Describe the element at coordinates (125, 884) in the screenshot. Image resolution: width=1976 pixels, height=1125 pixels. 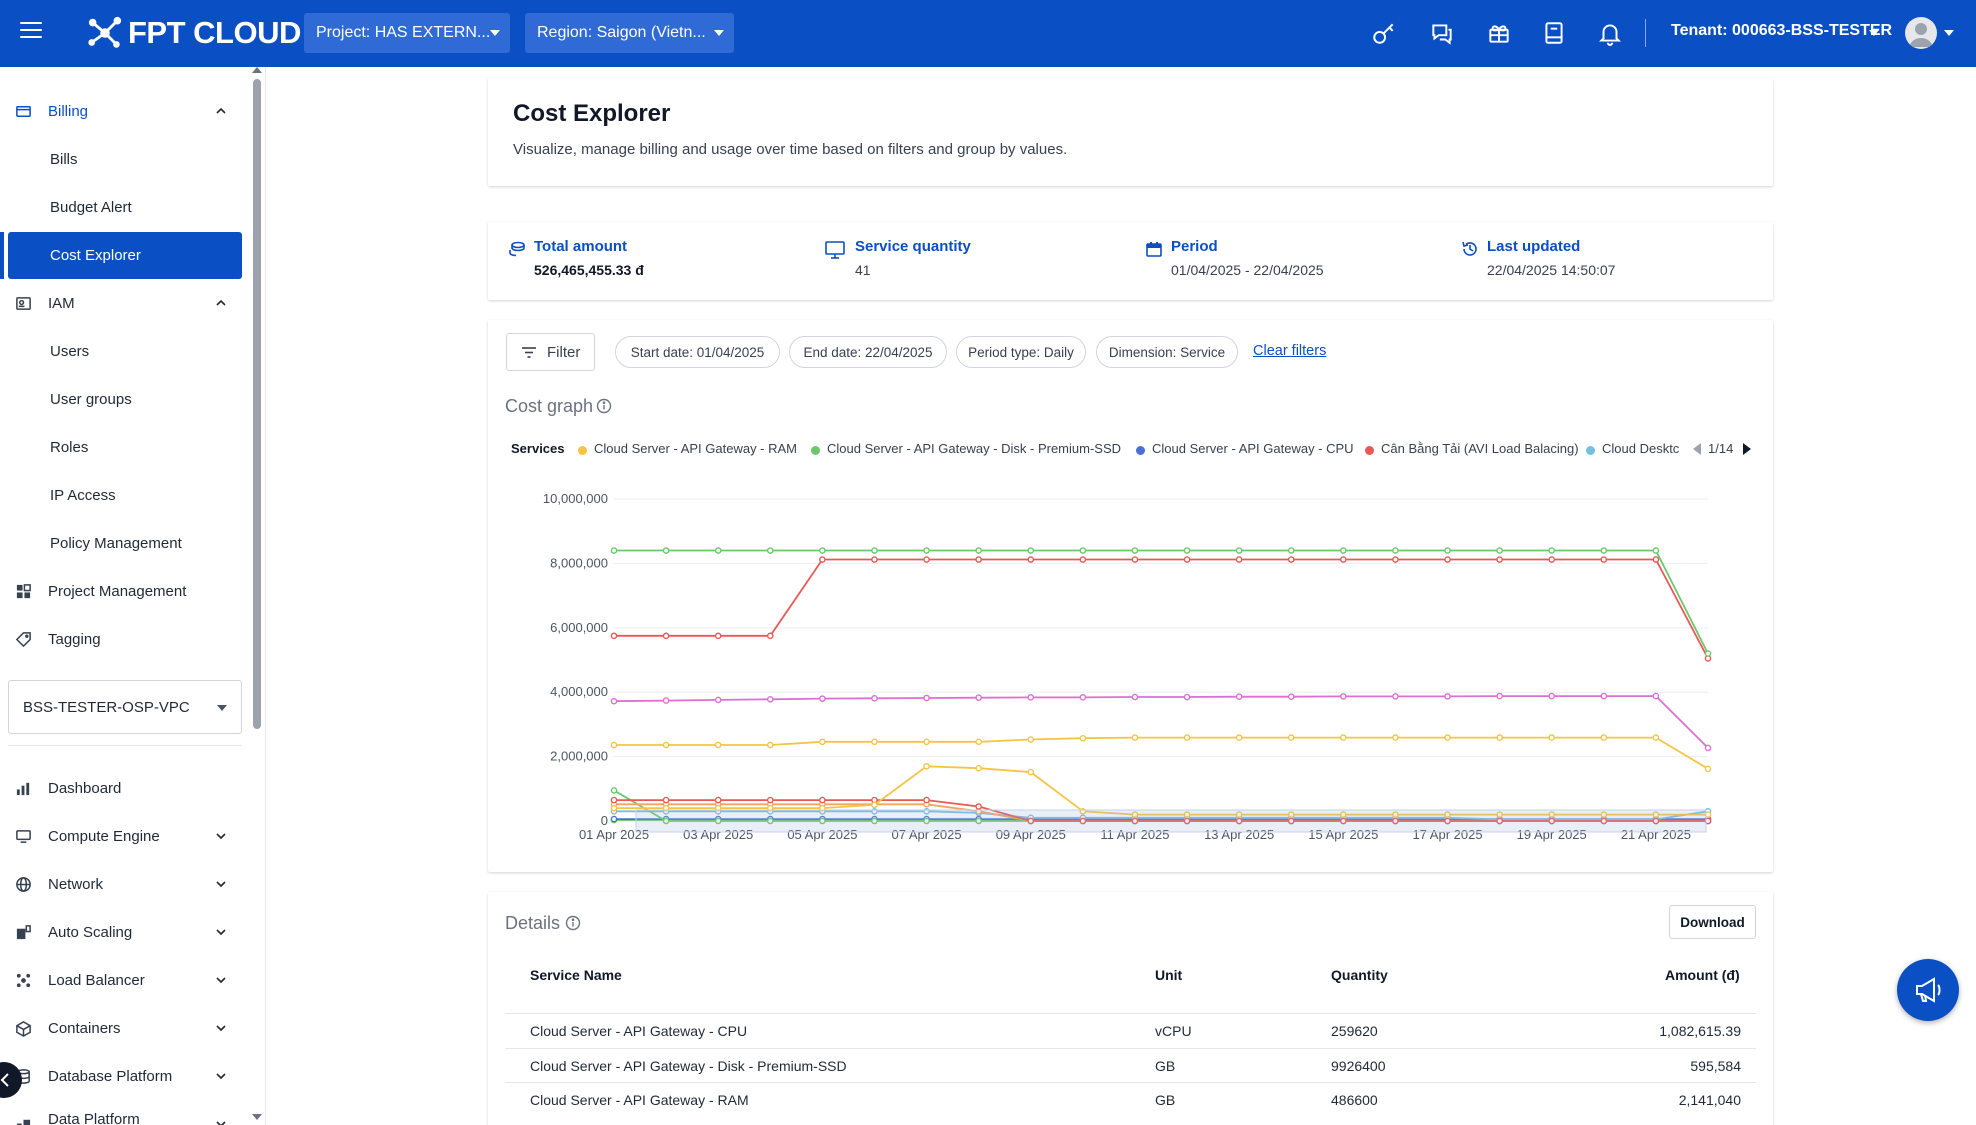
I see `sidebar-item-network: Network` at that location.